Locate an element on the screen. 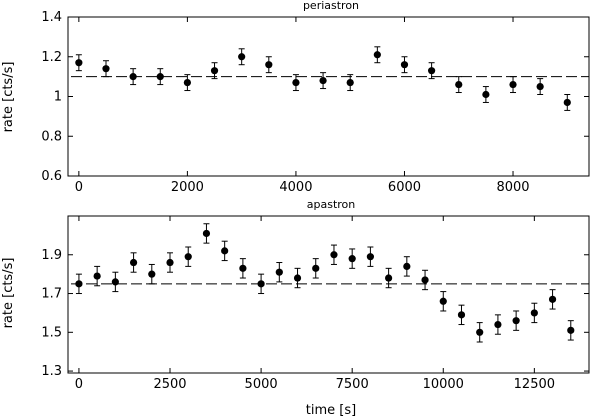 This screenshot has height=419, width=591. periastron-x-tick-label: 8000 is located at coordinates (512, 187).